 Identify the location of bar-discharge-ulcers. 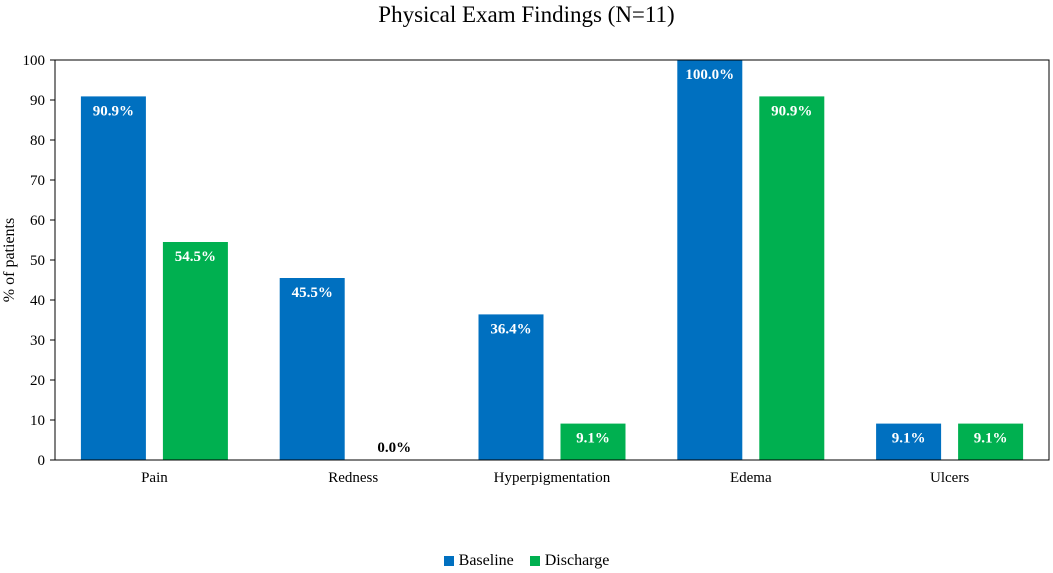
(991, 441).